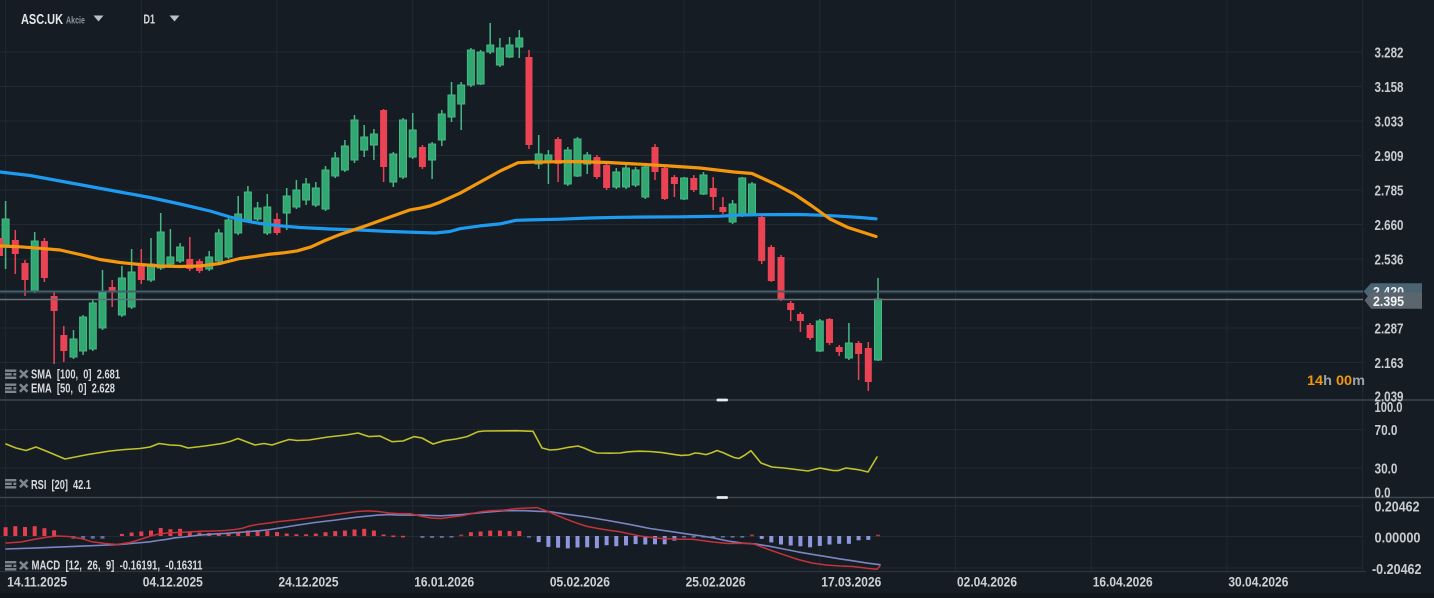 The height and width of the screenshot is (598, 1434). What do you see at coordinates (1123, 581) in the screenshot?
I see `svg-text: 16.04.2026` at bounding box center [1123, 581].